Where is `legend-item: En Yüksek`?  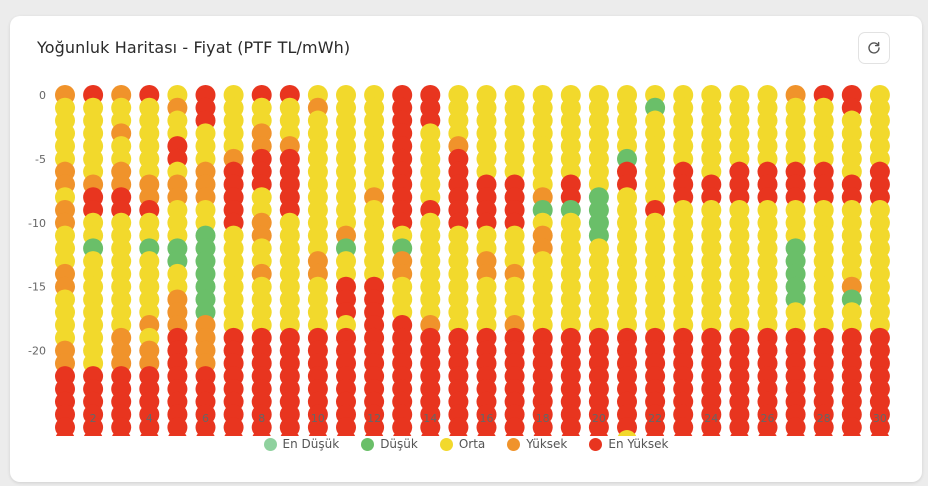 legend-item: En Yüksek is located at coordinates (628, 444).